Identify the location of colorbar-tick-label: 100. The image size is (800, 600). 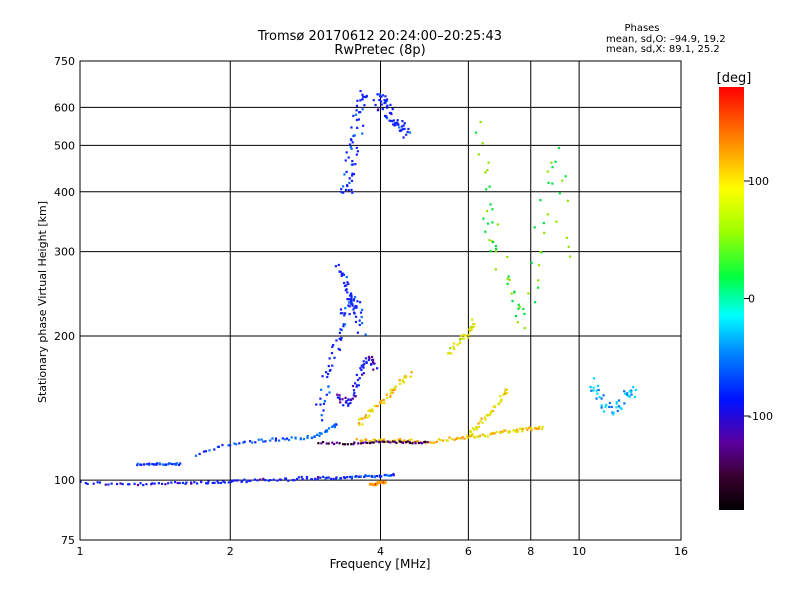
(758, 181).